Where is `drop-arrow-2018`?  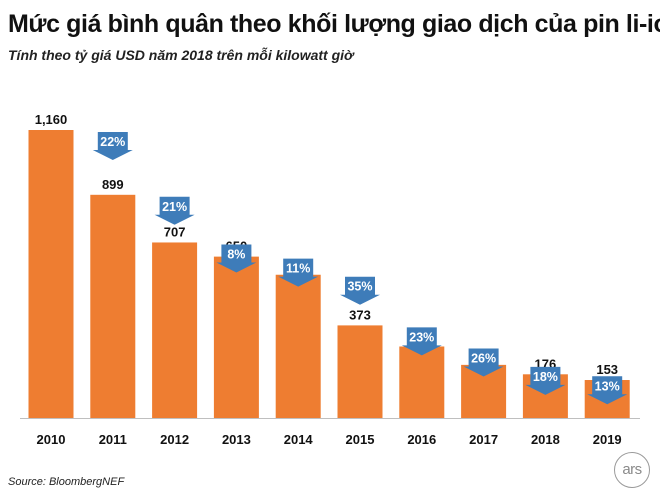
drop-arrow-2018 is located at coordinates (545, 380).